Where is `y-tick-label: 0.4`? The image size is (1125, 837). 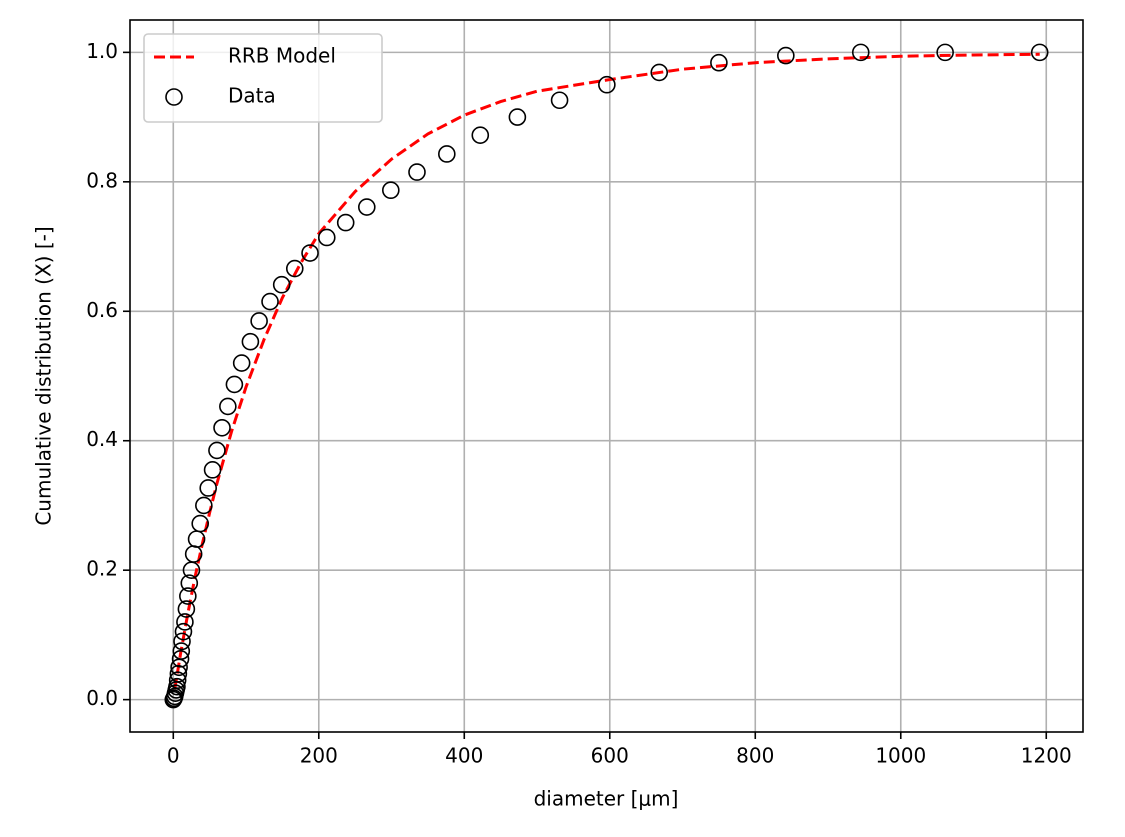 y-tick-label: 0.4 is located at coordinates (102, 439).